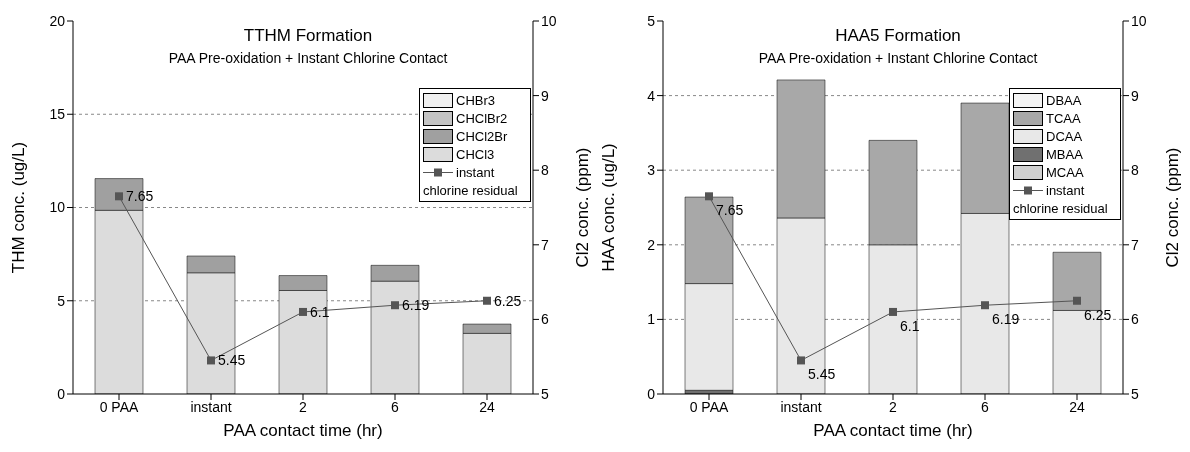 The width and height of the screenshot is (1190, 452). I want to click on y-tick-label: 4, so click(651, 95).